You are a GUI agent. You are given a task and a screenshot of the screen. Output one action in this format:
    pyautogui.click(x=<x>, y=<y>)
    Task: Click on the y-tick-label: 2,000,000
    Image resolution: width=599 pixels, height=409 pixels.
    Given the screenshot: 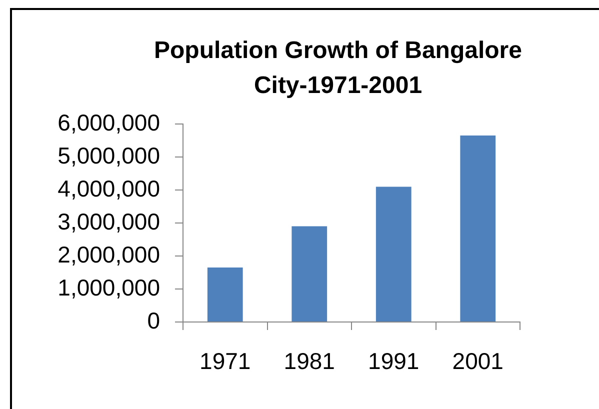 What is the action you would take?
    pyautogui.click(x=109, y=254)
    